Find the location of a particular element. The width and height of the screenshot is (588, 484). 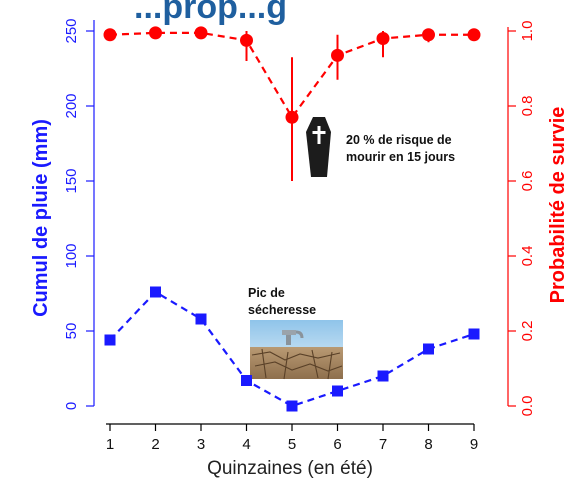

right-axis-label: Probabilité de survie is located at coordinates (558, 205).